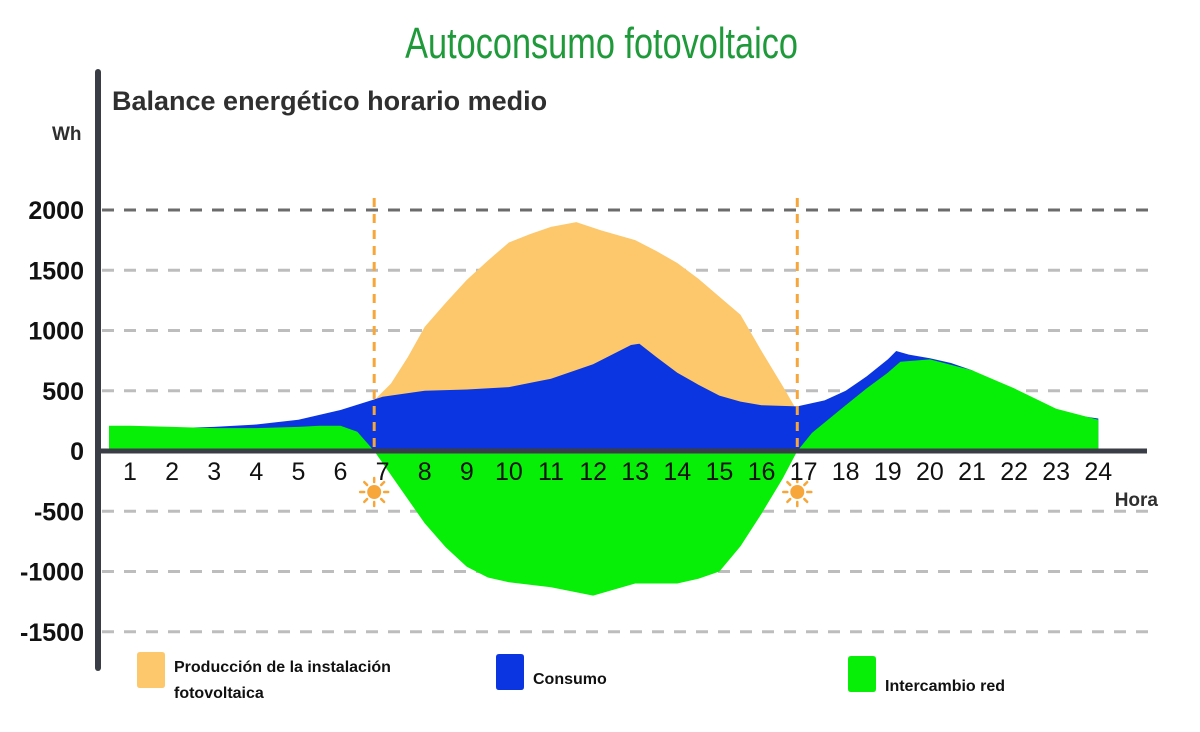 The image size is (1200, 732). Describe the element at coordinates (926, 675) in the screenshot. I see `legend-item: Intercambio red` at that location.